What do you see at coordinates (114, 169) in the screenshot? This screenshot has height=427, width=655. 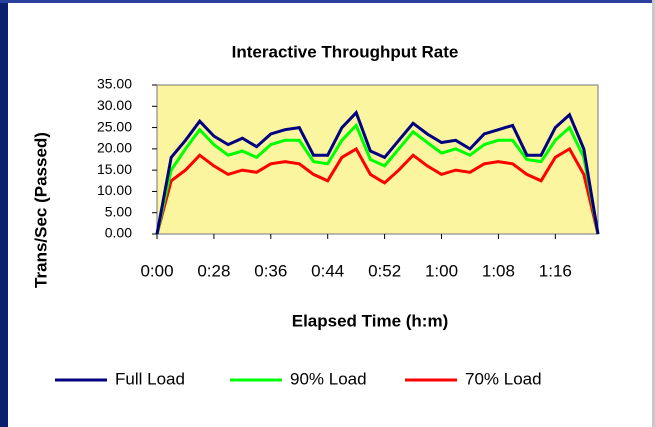 I see `y-tick-label: 15.00` at bounding box center [114, 169].